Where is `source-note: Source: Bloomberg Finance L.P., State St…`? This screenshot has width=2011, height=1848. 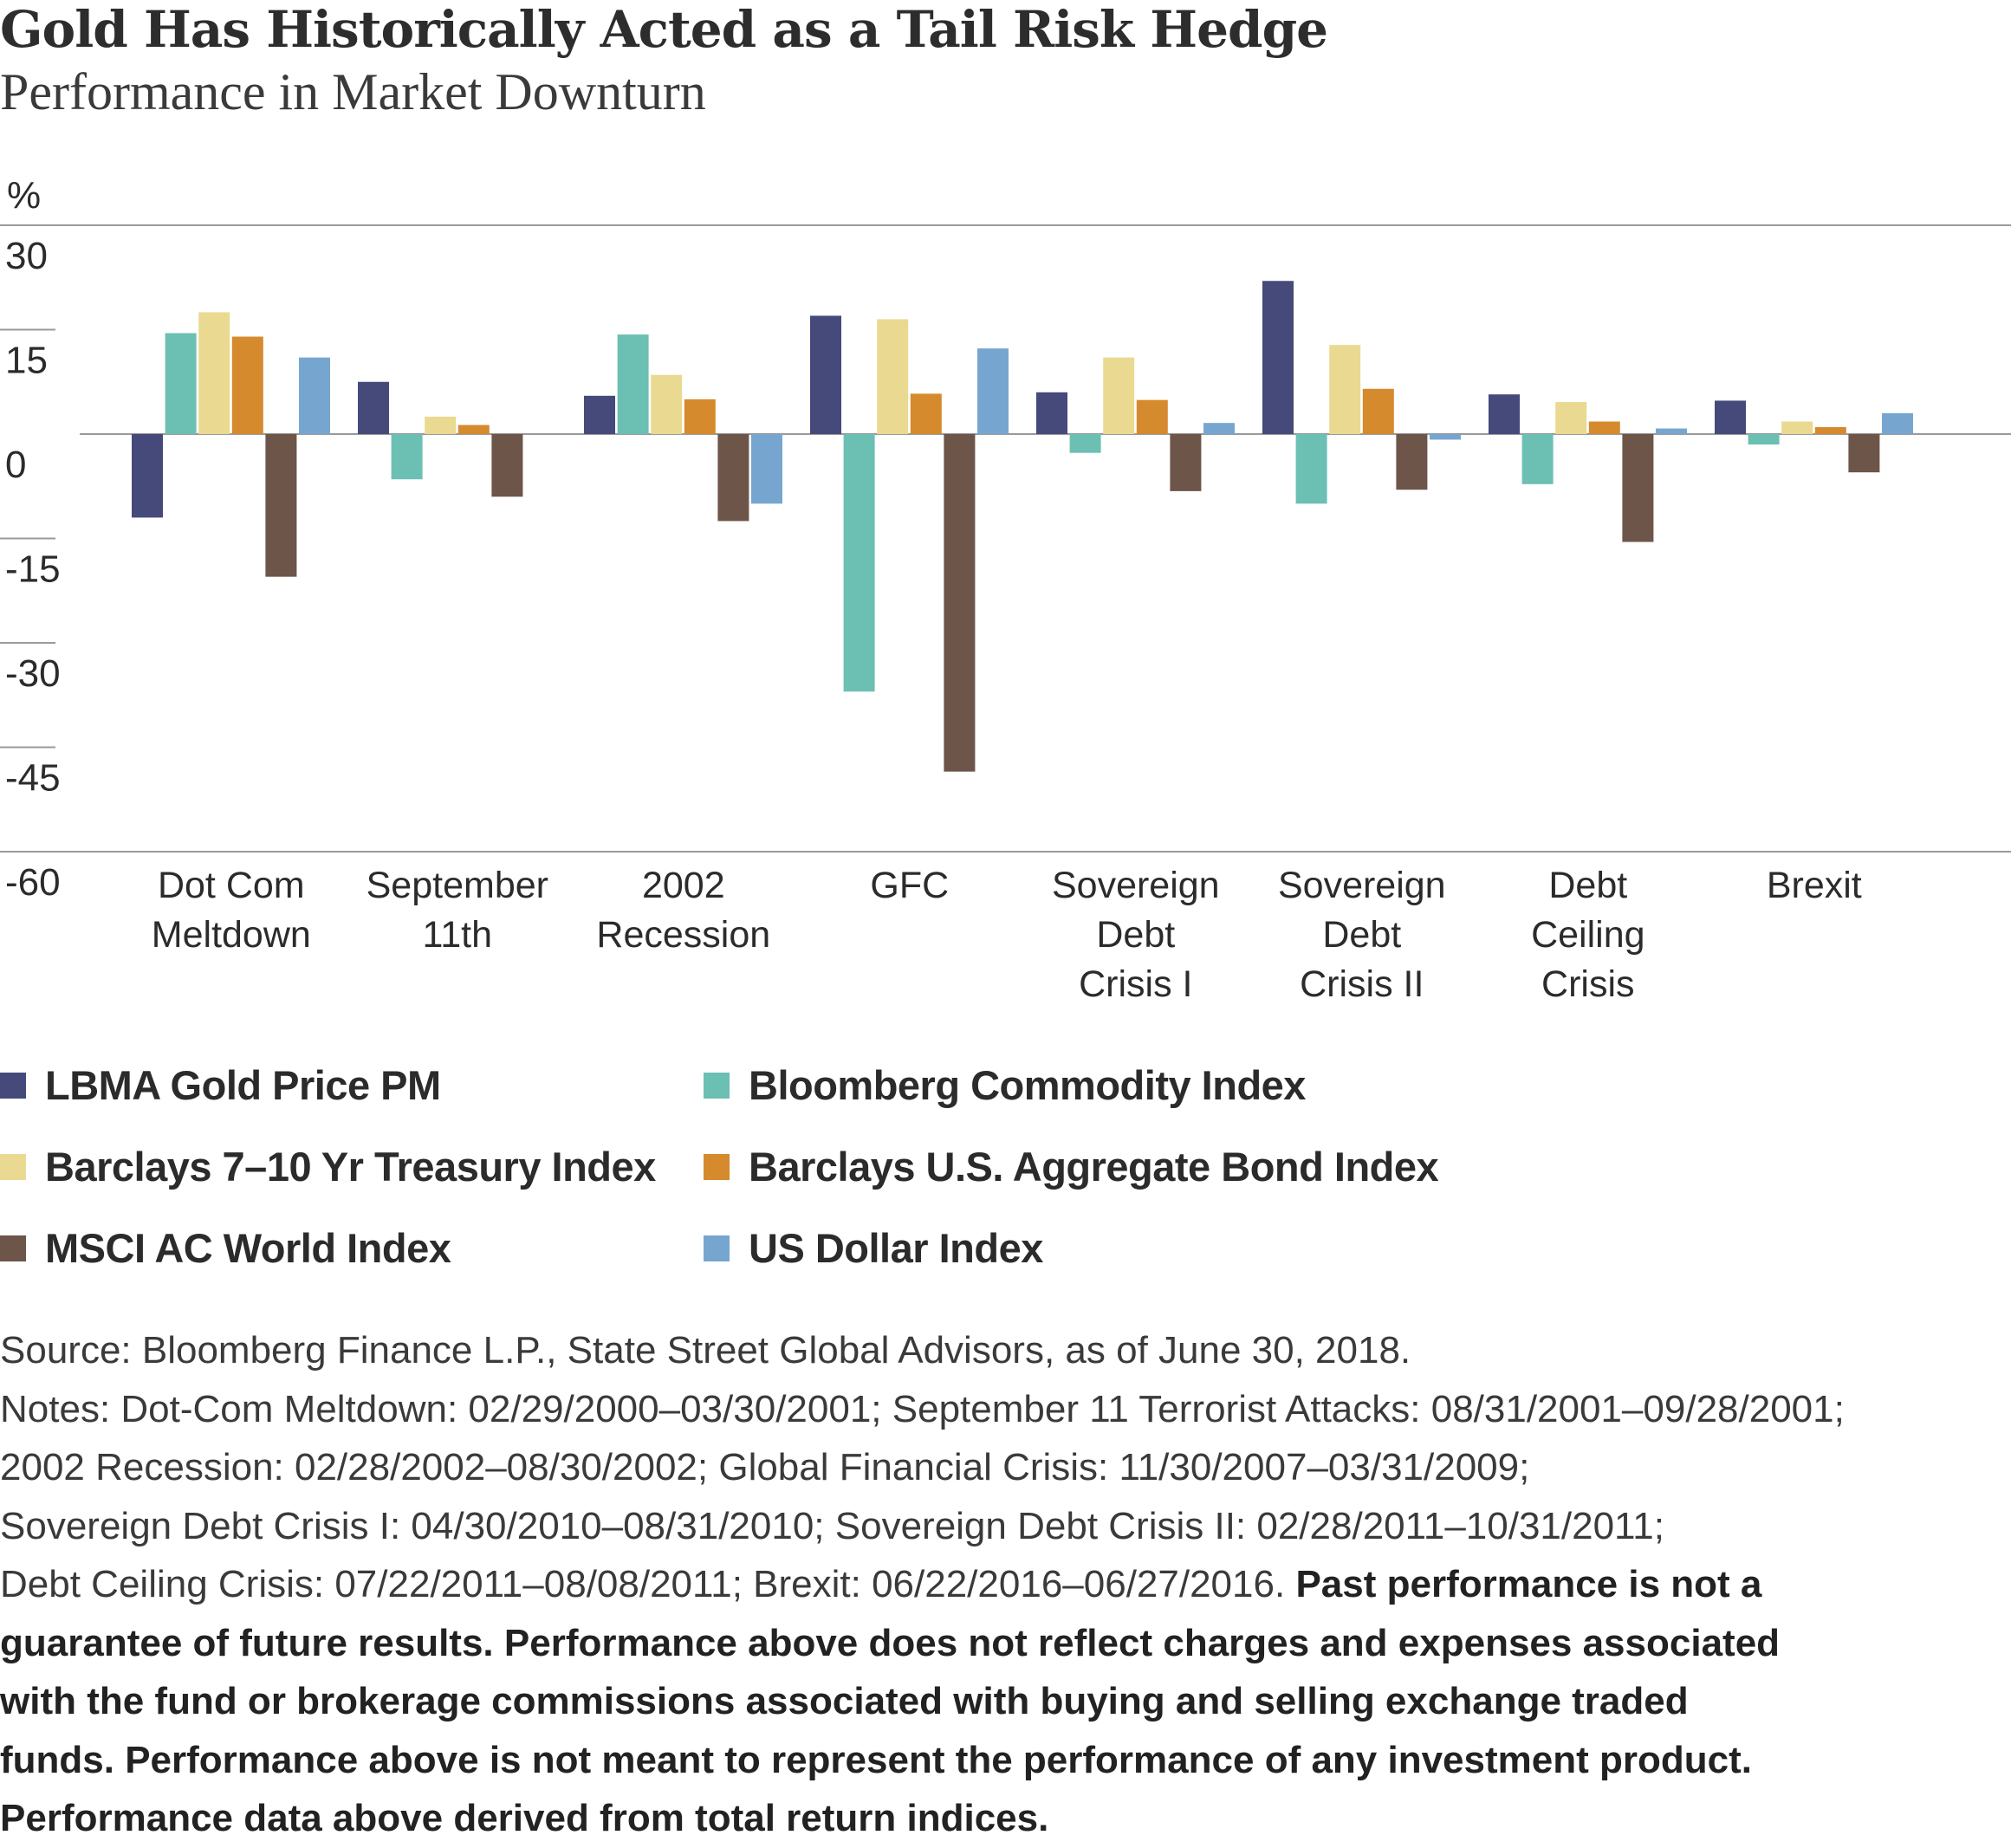
source-note: Source: Bloomberg Finance L.P., State St… is located at coordinates (705, 1350).